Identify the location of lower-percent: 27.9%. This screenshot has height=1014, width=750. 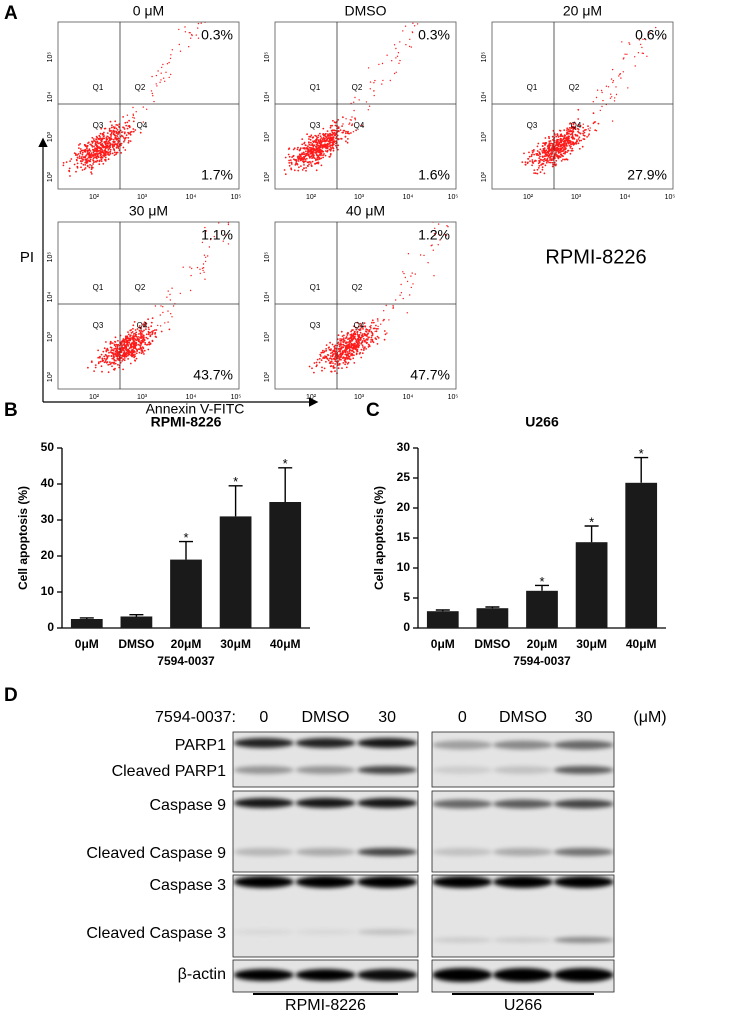
(647, 175).